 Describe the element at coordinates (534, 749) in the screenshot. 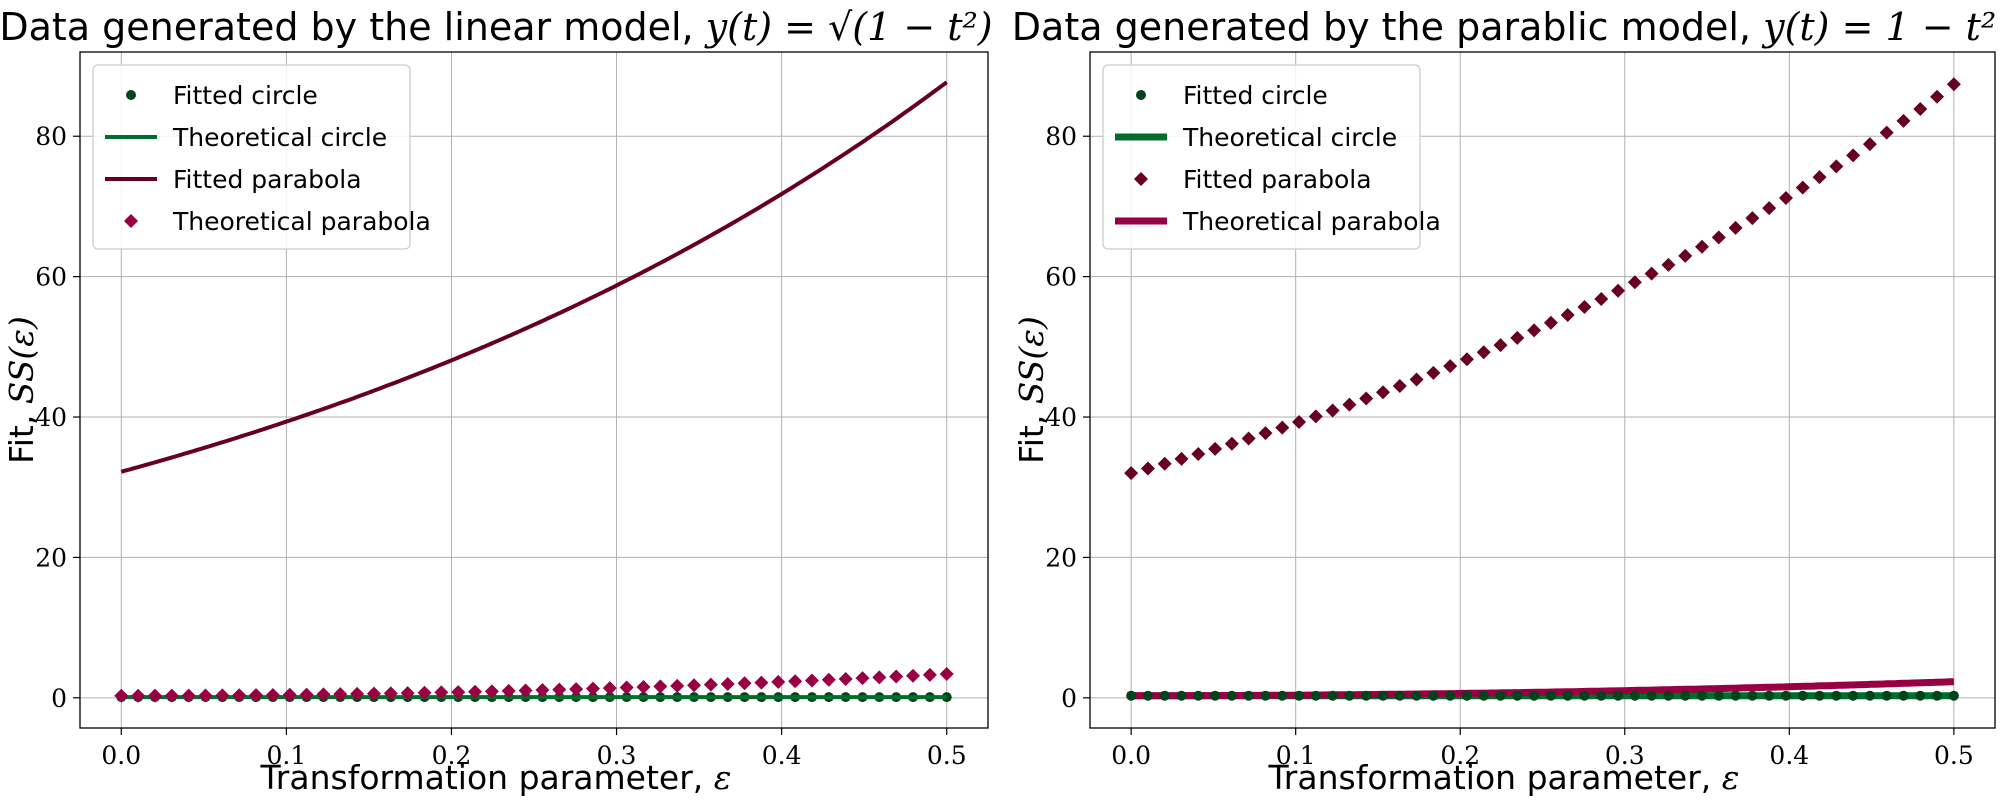

I see `left-x-ticks: 0.0 0.1 0.2 0.3 0.4 0.5` at that location.